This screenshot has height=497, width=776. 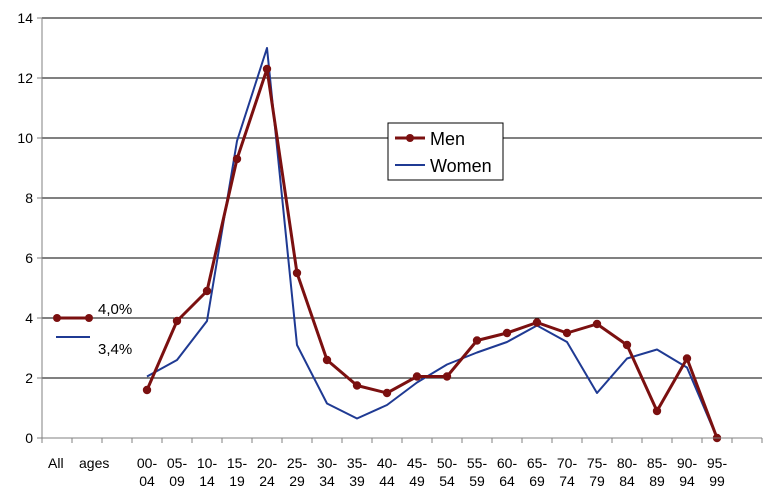 What do you see at coordinates (477, 481) in the screenshot?
I see `x-tick-label: 59` at bounding box center [477, 481].